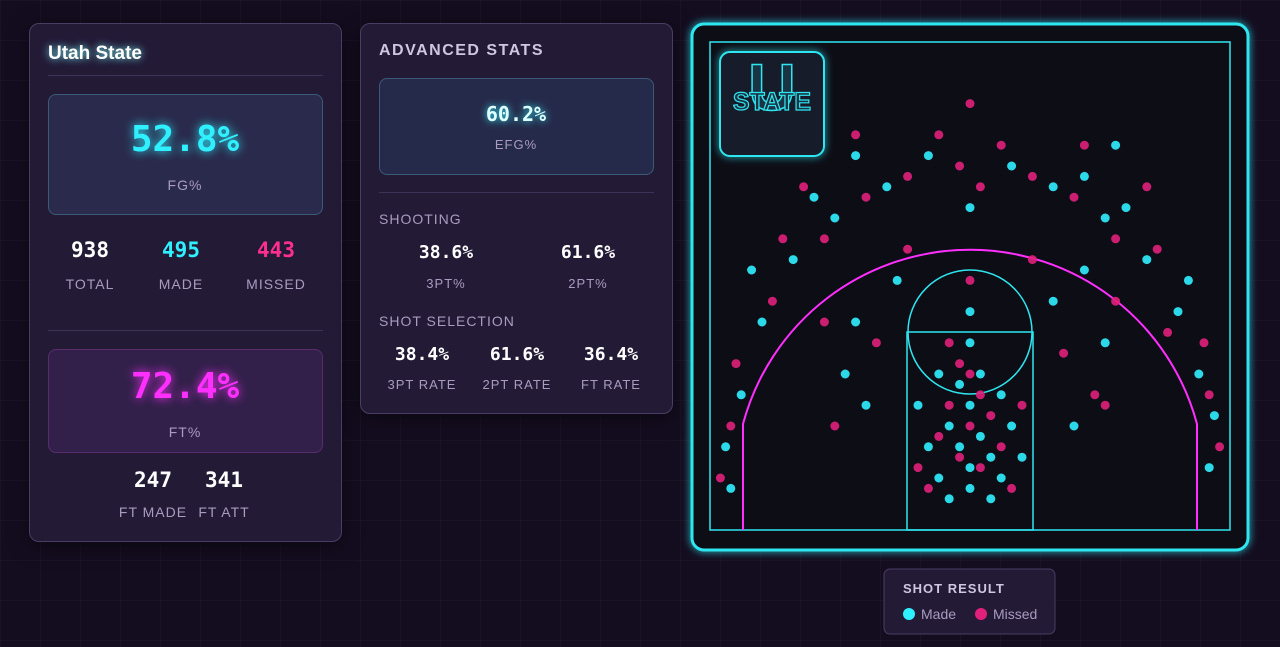 Image resolution: width=1280 pixels, height=647 pixels. Describe the element at coordinates (90, 284) in the screenshot. I see `stat-label: TOTAL` at that location.